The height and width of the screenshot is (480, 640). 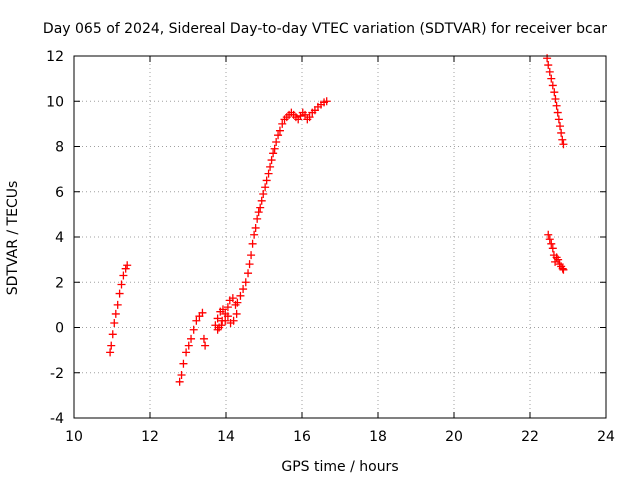 What do you see at coordinates (59, 329) in the screenshot?
I see `y-tick-label: 0` at bounding box center [59, 329].